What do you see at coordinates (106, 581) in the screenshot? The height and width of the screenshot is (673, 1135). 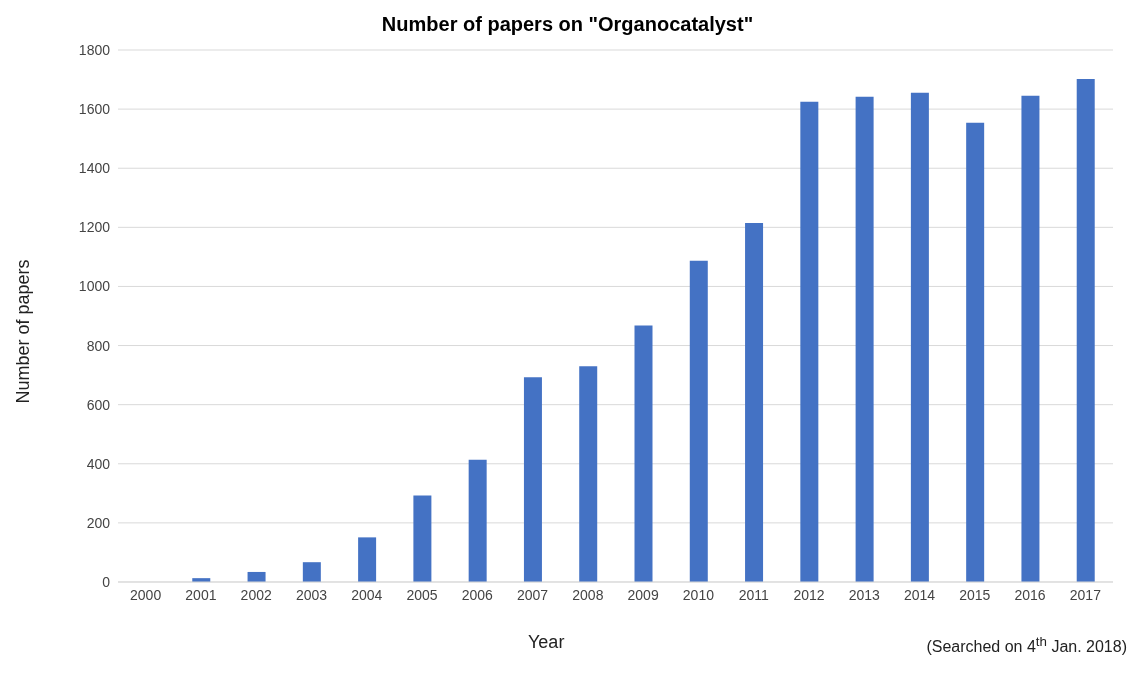 I see `y-tick-label: 0` at bounding box center [106, 581].